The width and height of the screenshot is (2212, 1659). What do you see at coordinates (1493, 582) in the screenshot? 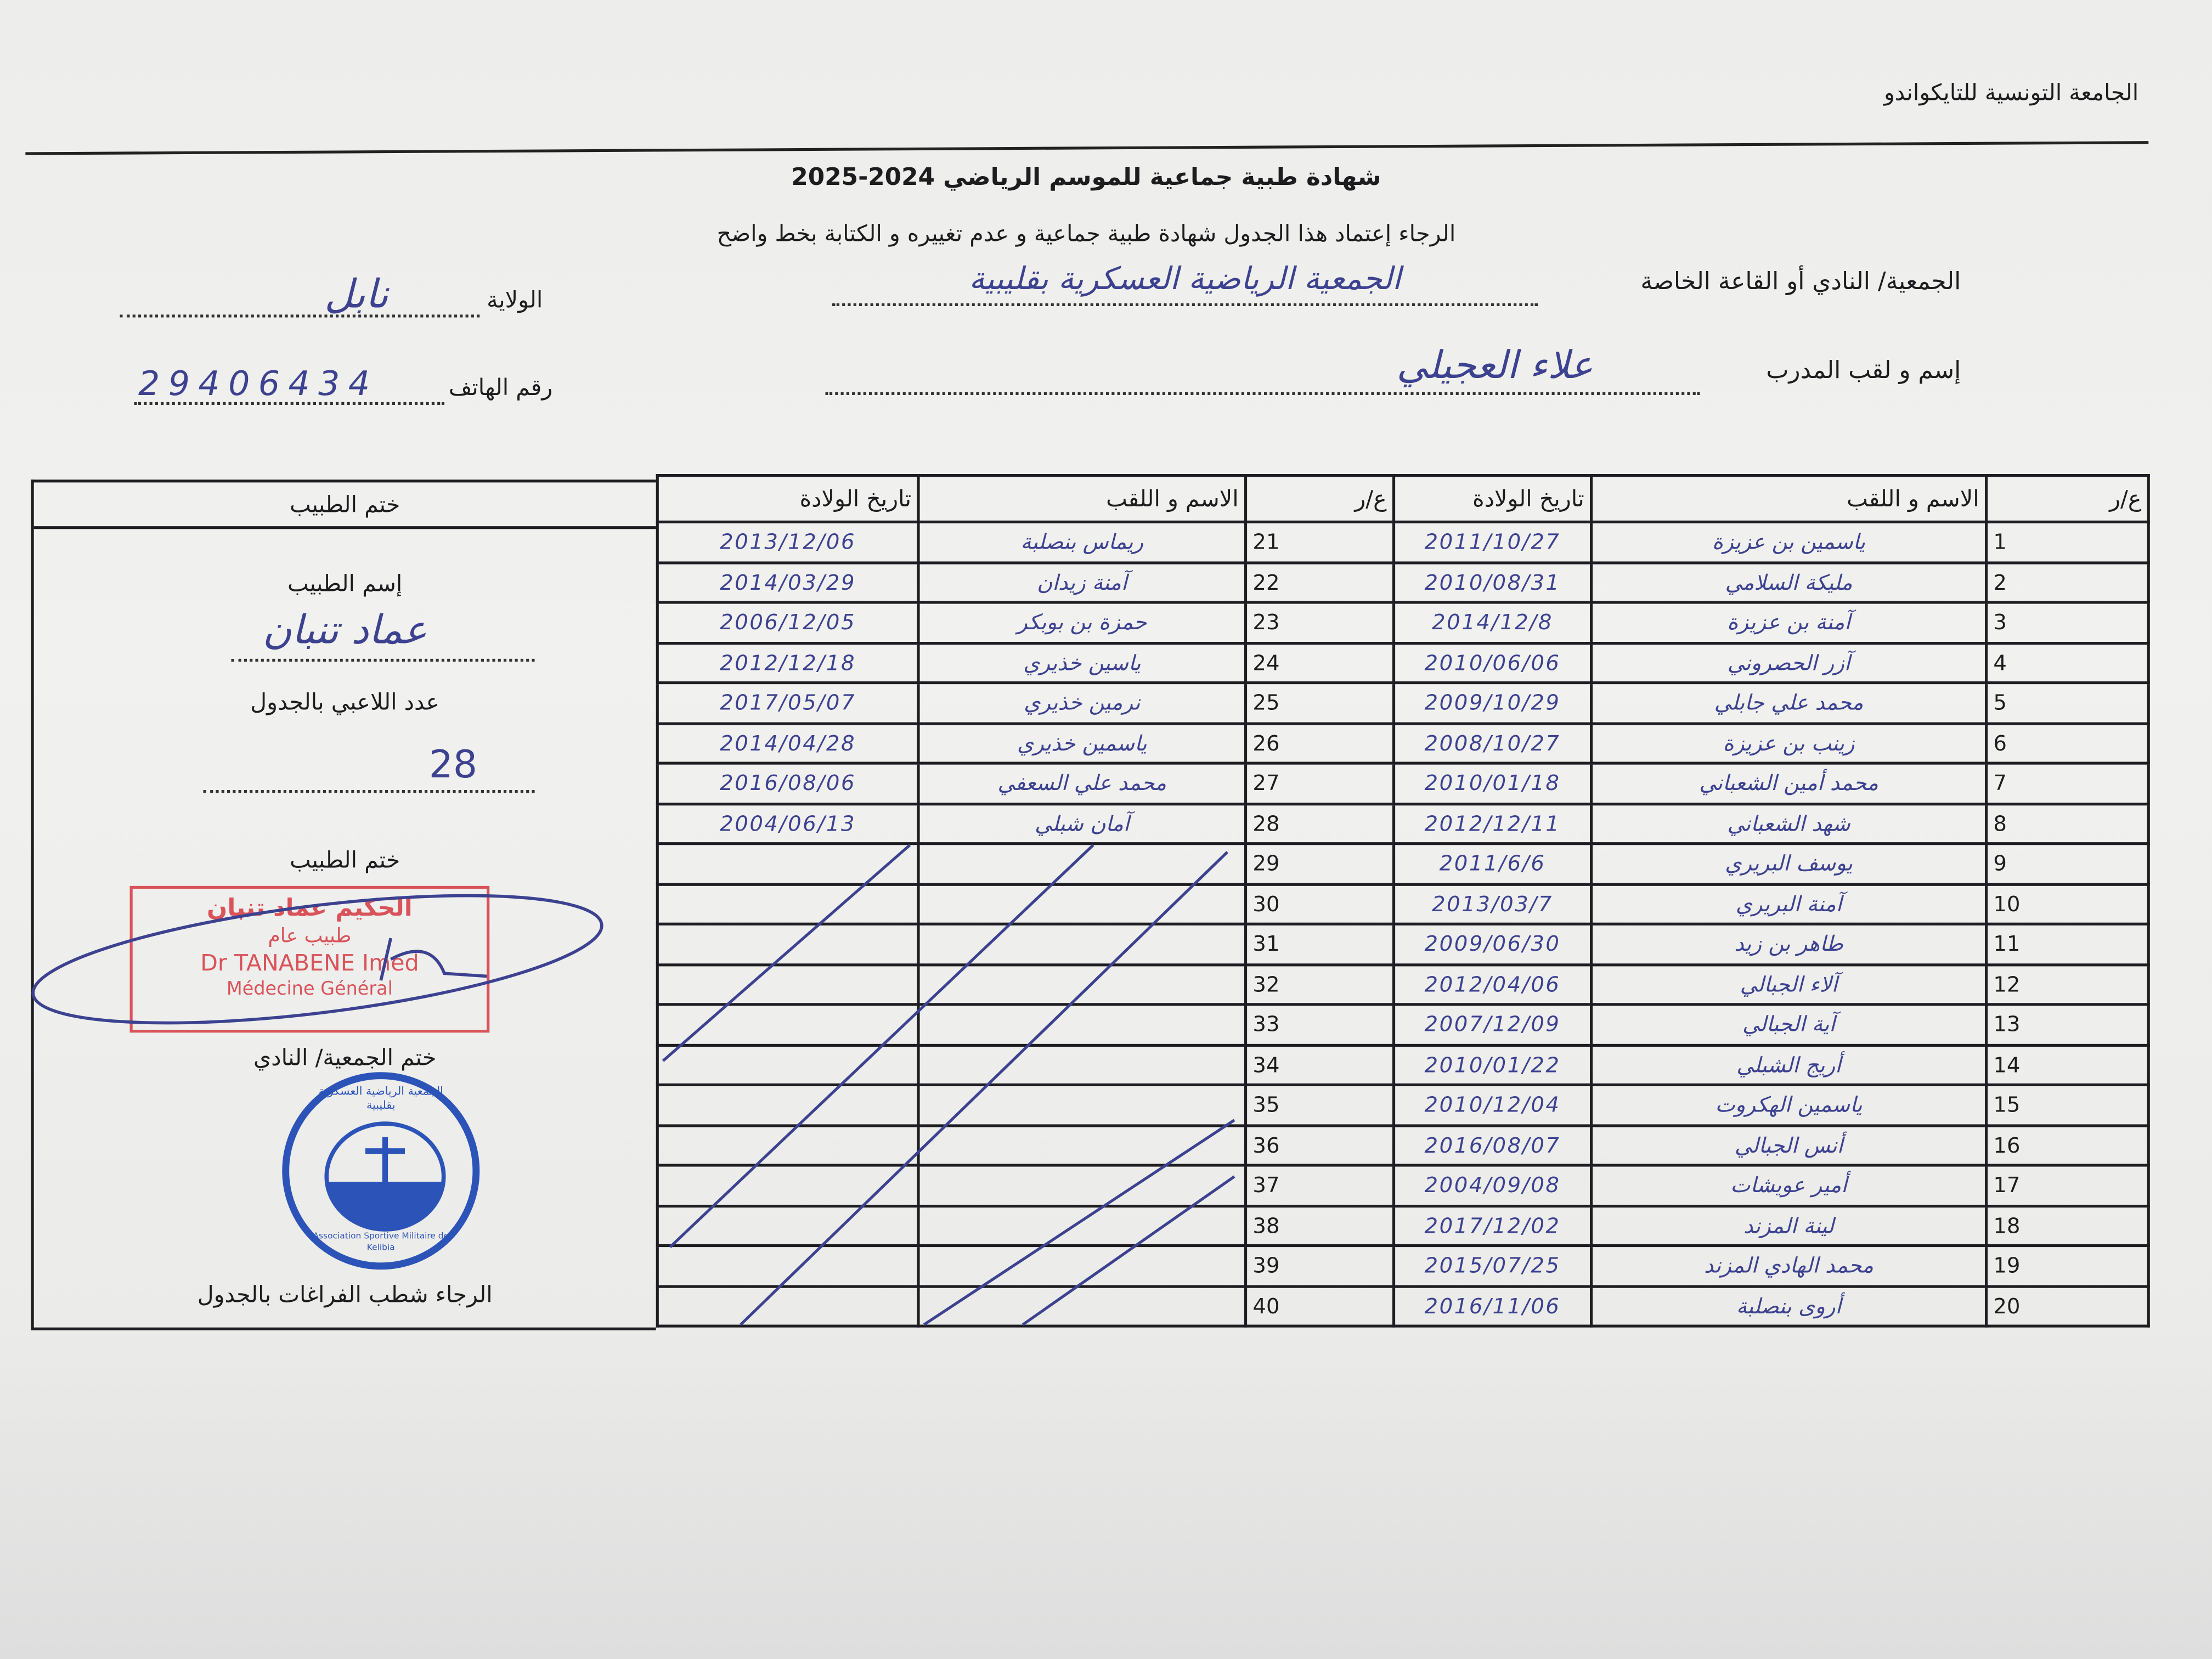
I see `player-dob-cell: 2010/08/31` at bounding box center [1493, 582].